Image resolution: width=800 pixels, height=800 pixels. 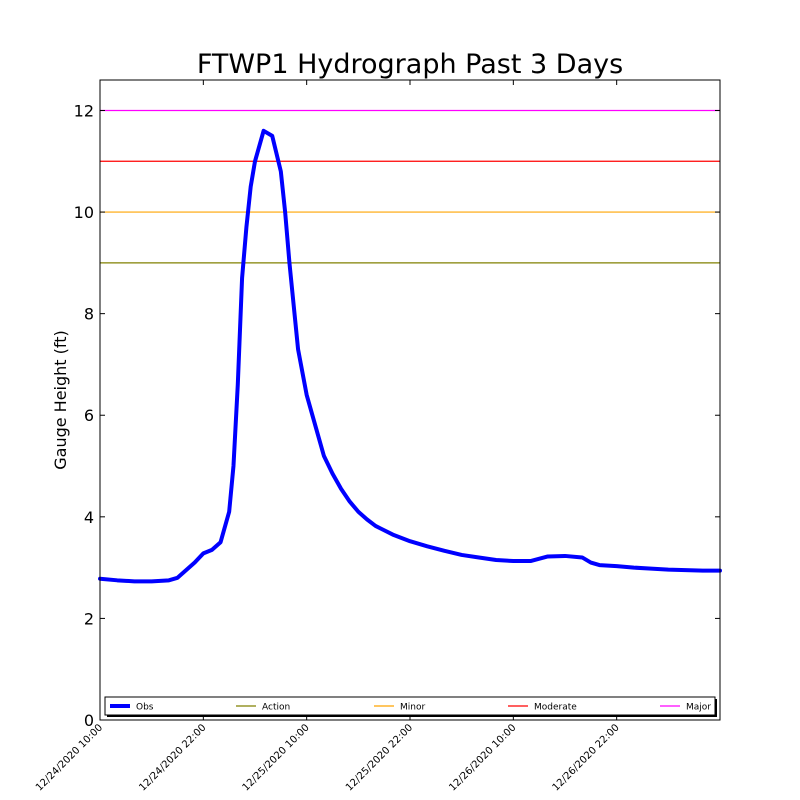 I want to click on chart-title: FTWP1 Hydrograph Past 3 Days, so click(x=410, y=64).